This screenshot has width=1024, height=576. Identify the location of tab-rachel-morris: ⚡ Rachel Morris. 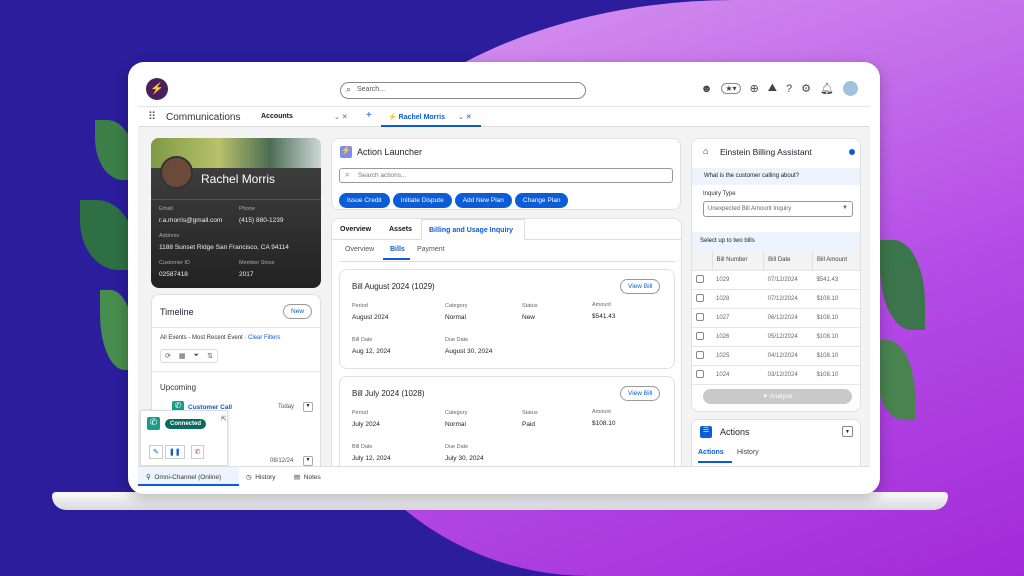
(431, 117).